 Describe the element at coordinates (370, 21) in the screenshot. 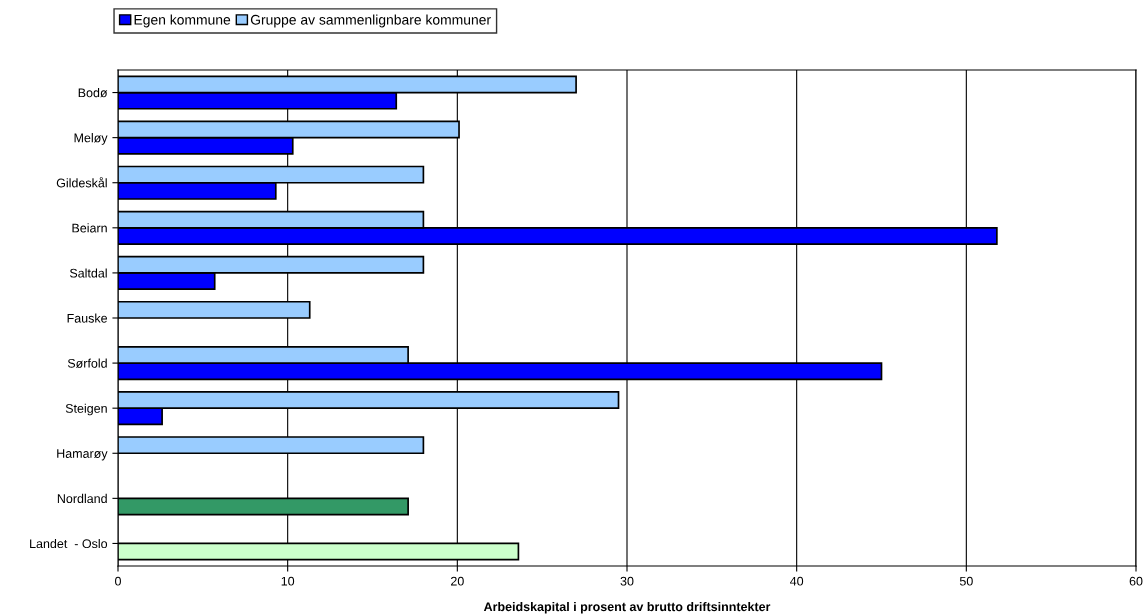

I see `legend-label: Gruppe av sammenlignbare kommuner` at that location.